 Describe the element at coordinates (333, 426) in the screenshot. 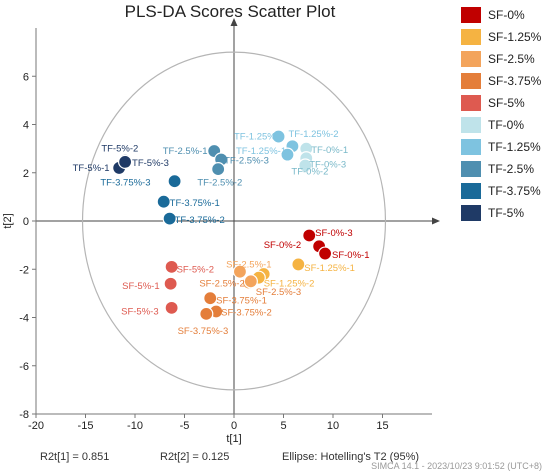

I see `x-tick-label: 10` at that location.